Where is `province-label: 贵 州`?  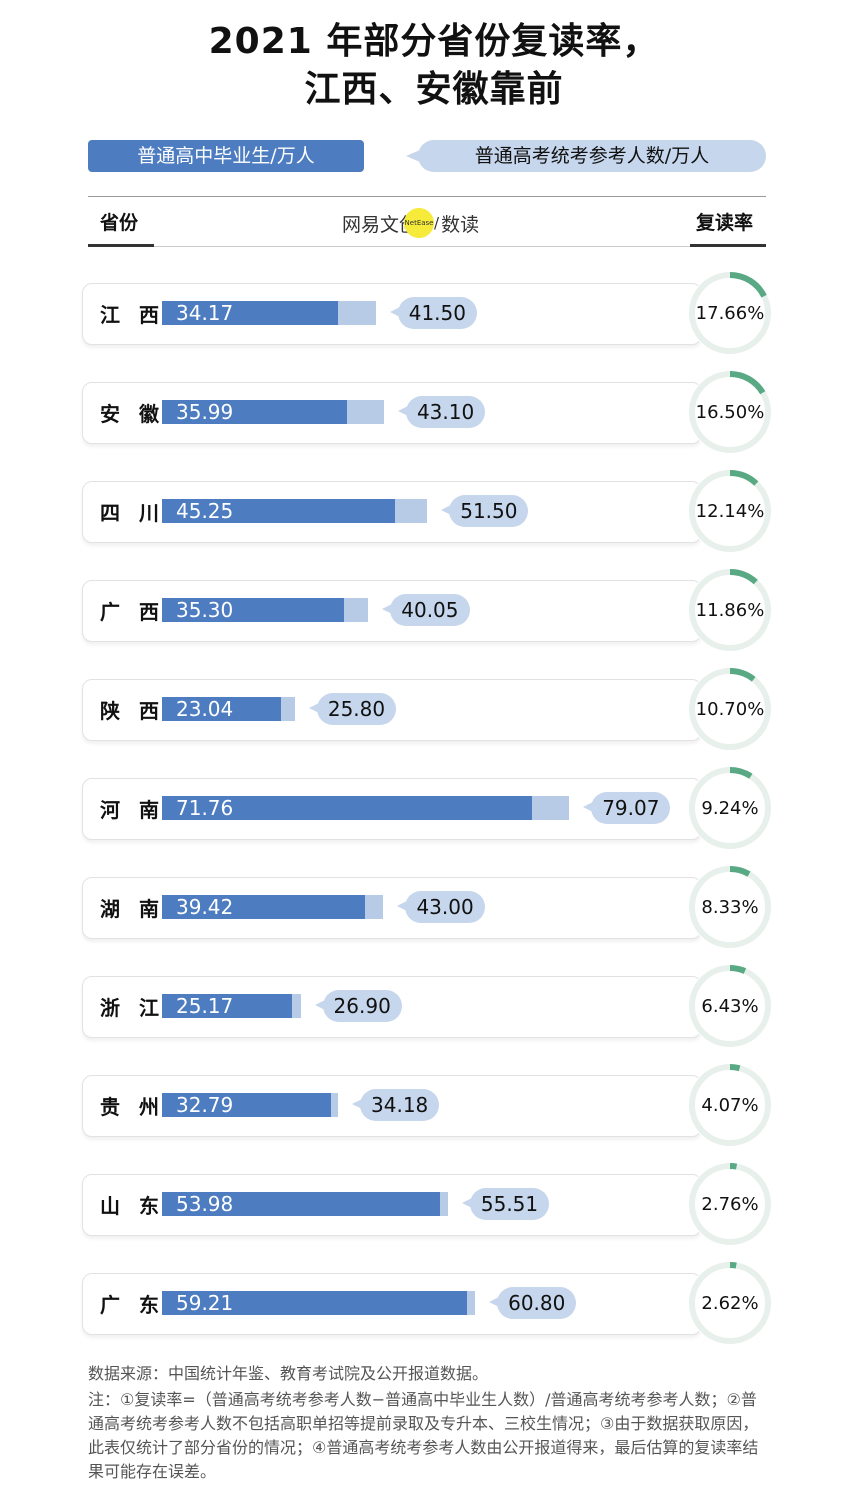
province-label: 贵 州 is located at coordinates (132, 1107).